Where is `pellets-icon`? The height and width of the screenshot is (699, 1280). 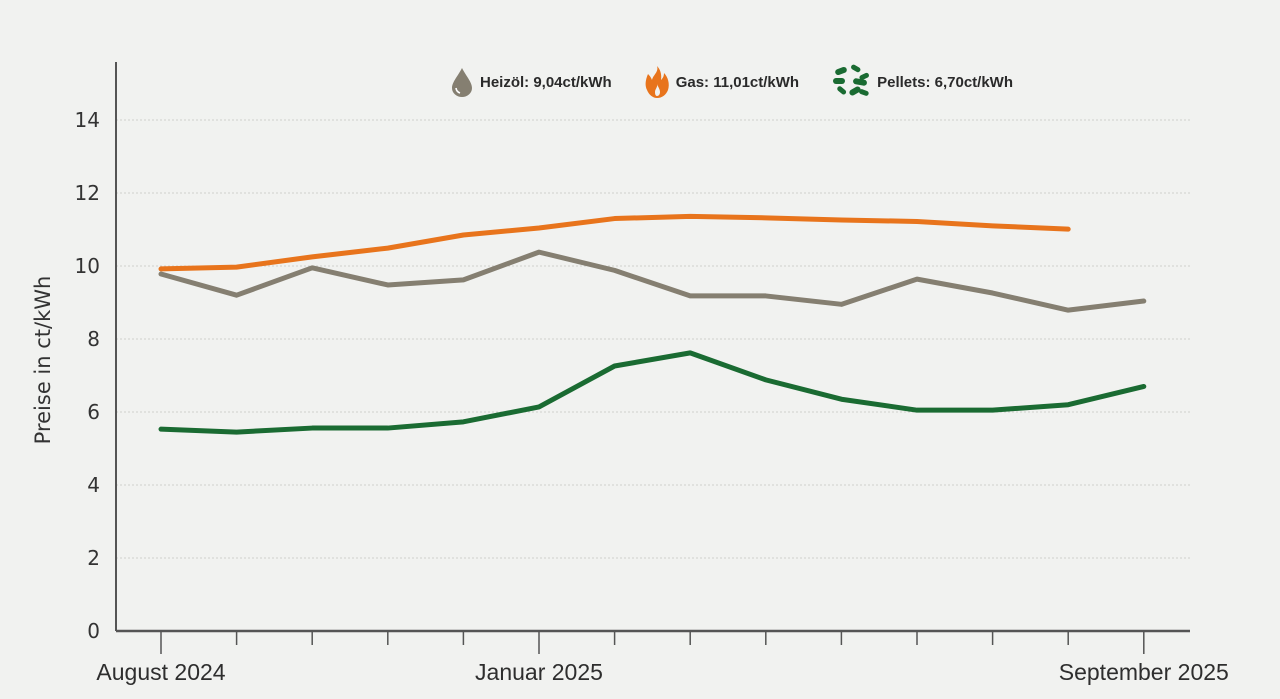
pellets-icon is located at coordinates (851, 80).